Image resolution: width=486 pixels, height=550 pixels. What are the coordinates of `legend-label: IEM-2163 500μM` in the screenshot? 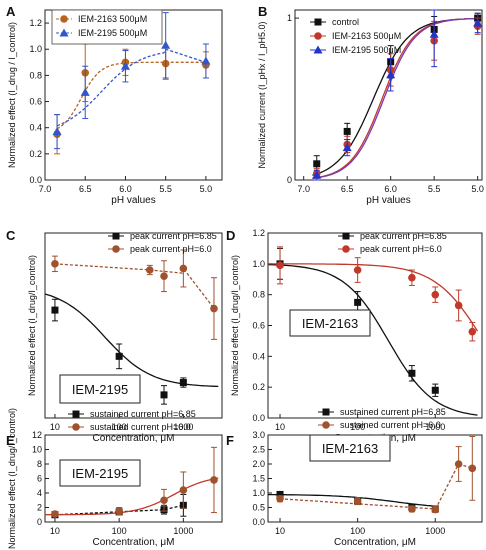 It's located at (366, 36).